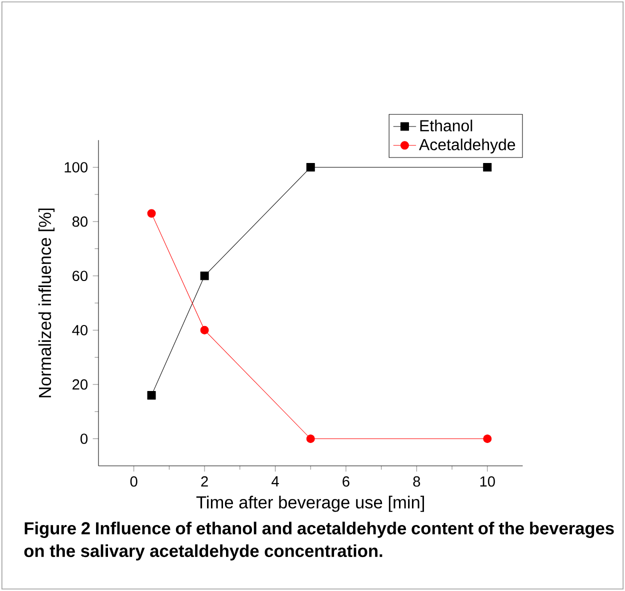 The height and width of the screenshot is (591, 625). What do you see at coordinates (80, 221) in the screenshot?
I see `y-tick-label: 80` at bounding box center [80, 221].